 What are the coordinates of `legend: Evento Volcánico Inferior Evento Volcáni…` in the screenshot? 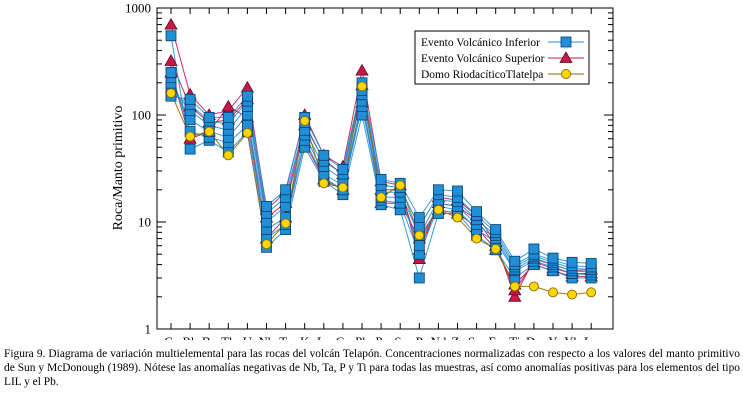 It's located at (502, 57).